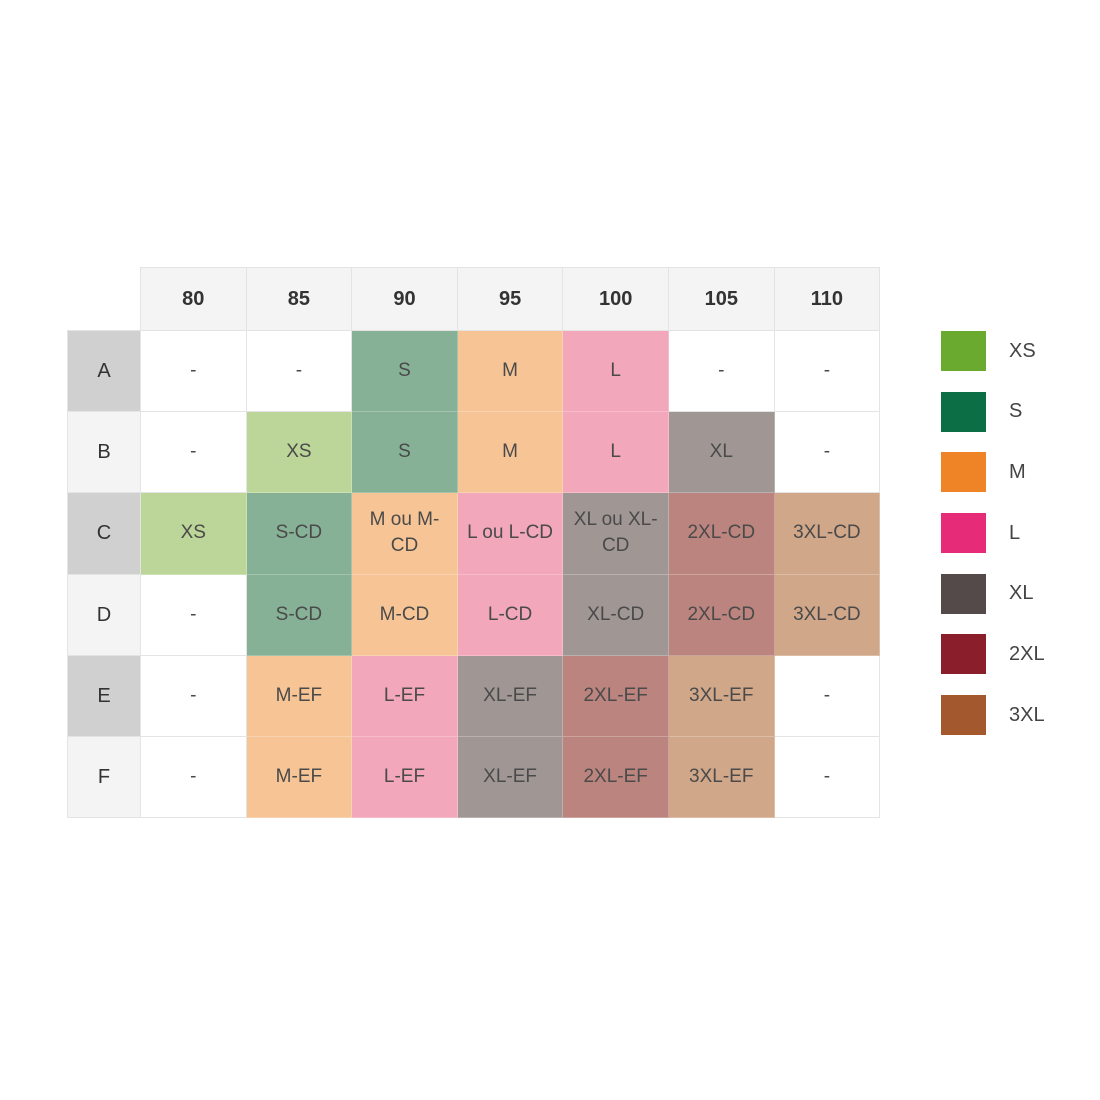 Image resolution: width=1100 pixels, height=1100 pixels. I want to click on legend-label: S, so click(1016, 411).